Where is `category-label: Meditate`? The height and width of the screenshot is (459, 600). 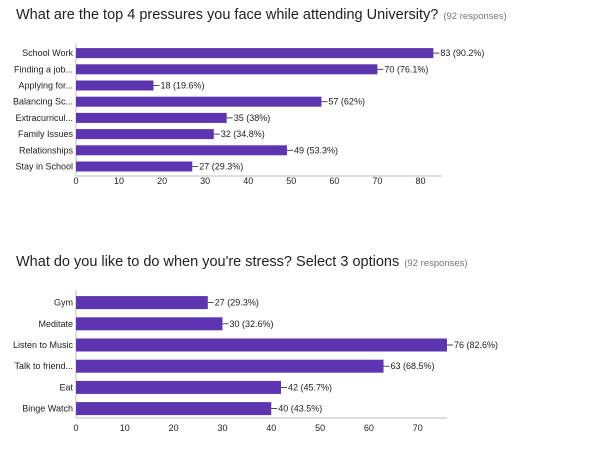 category-label: Meditate is located at coordinates (55, 324).